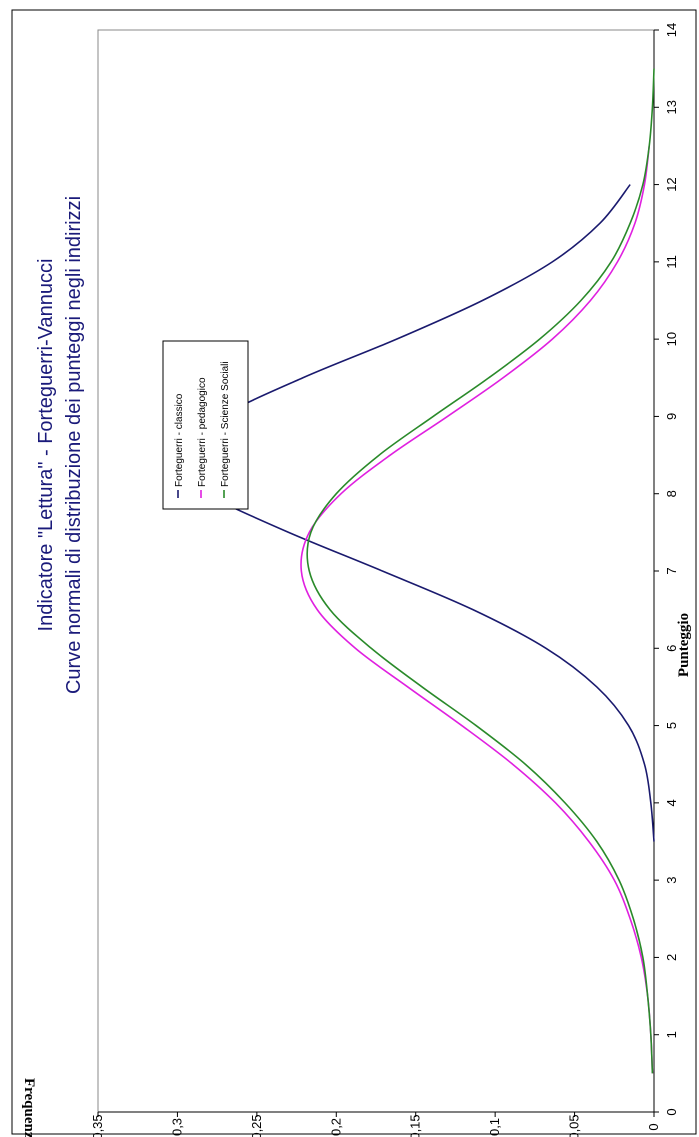 Image resolution: width=699 pixels, height=1137 pixels. I want to click on y-tick-label: 0,3, so click(176, 1127).